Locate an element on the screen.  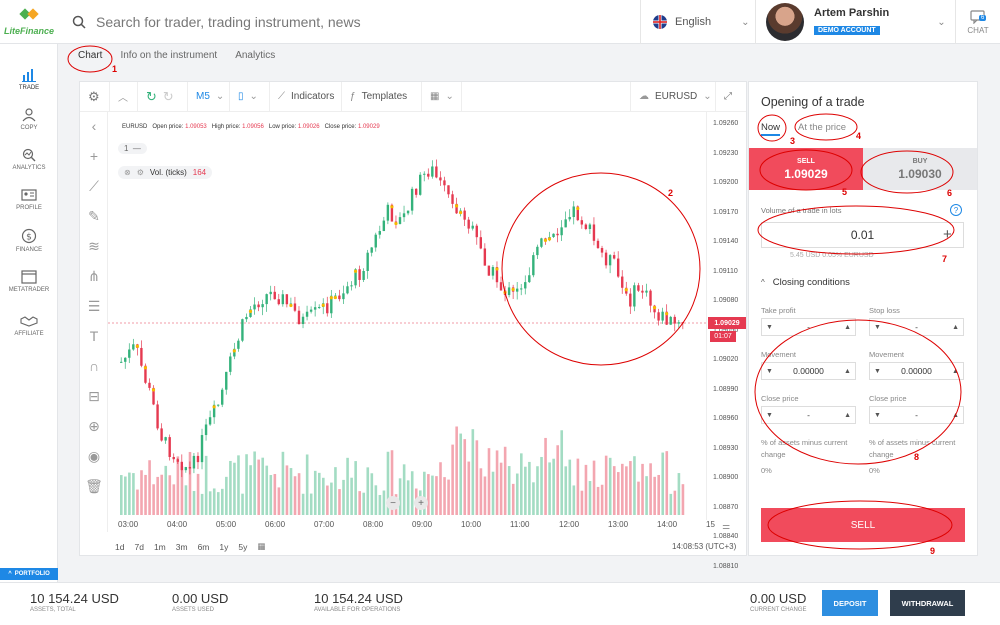
close-icon: ⊗ is located at coordinates (127, 172).